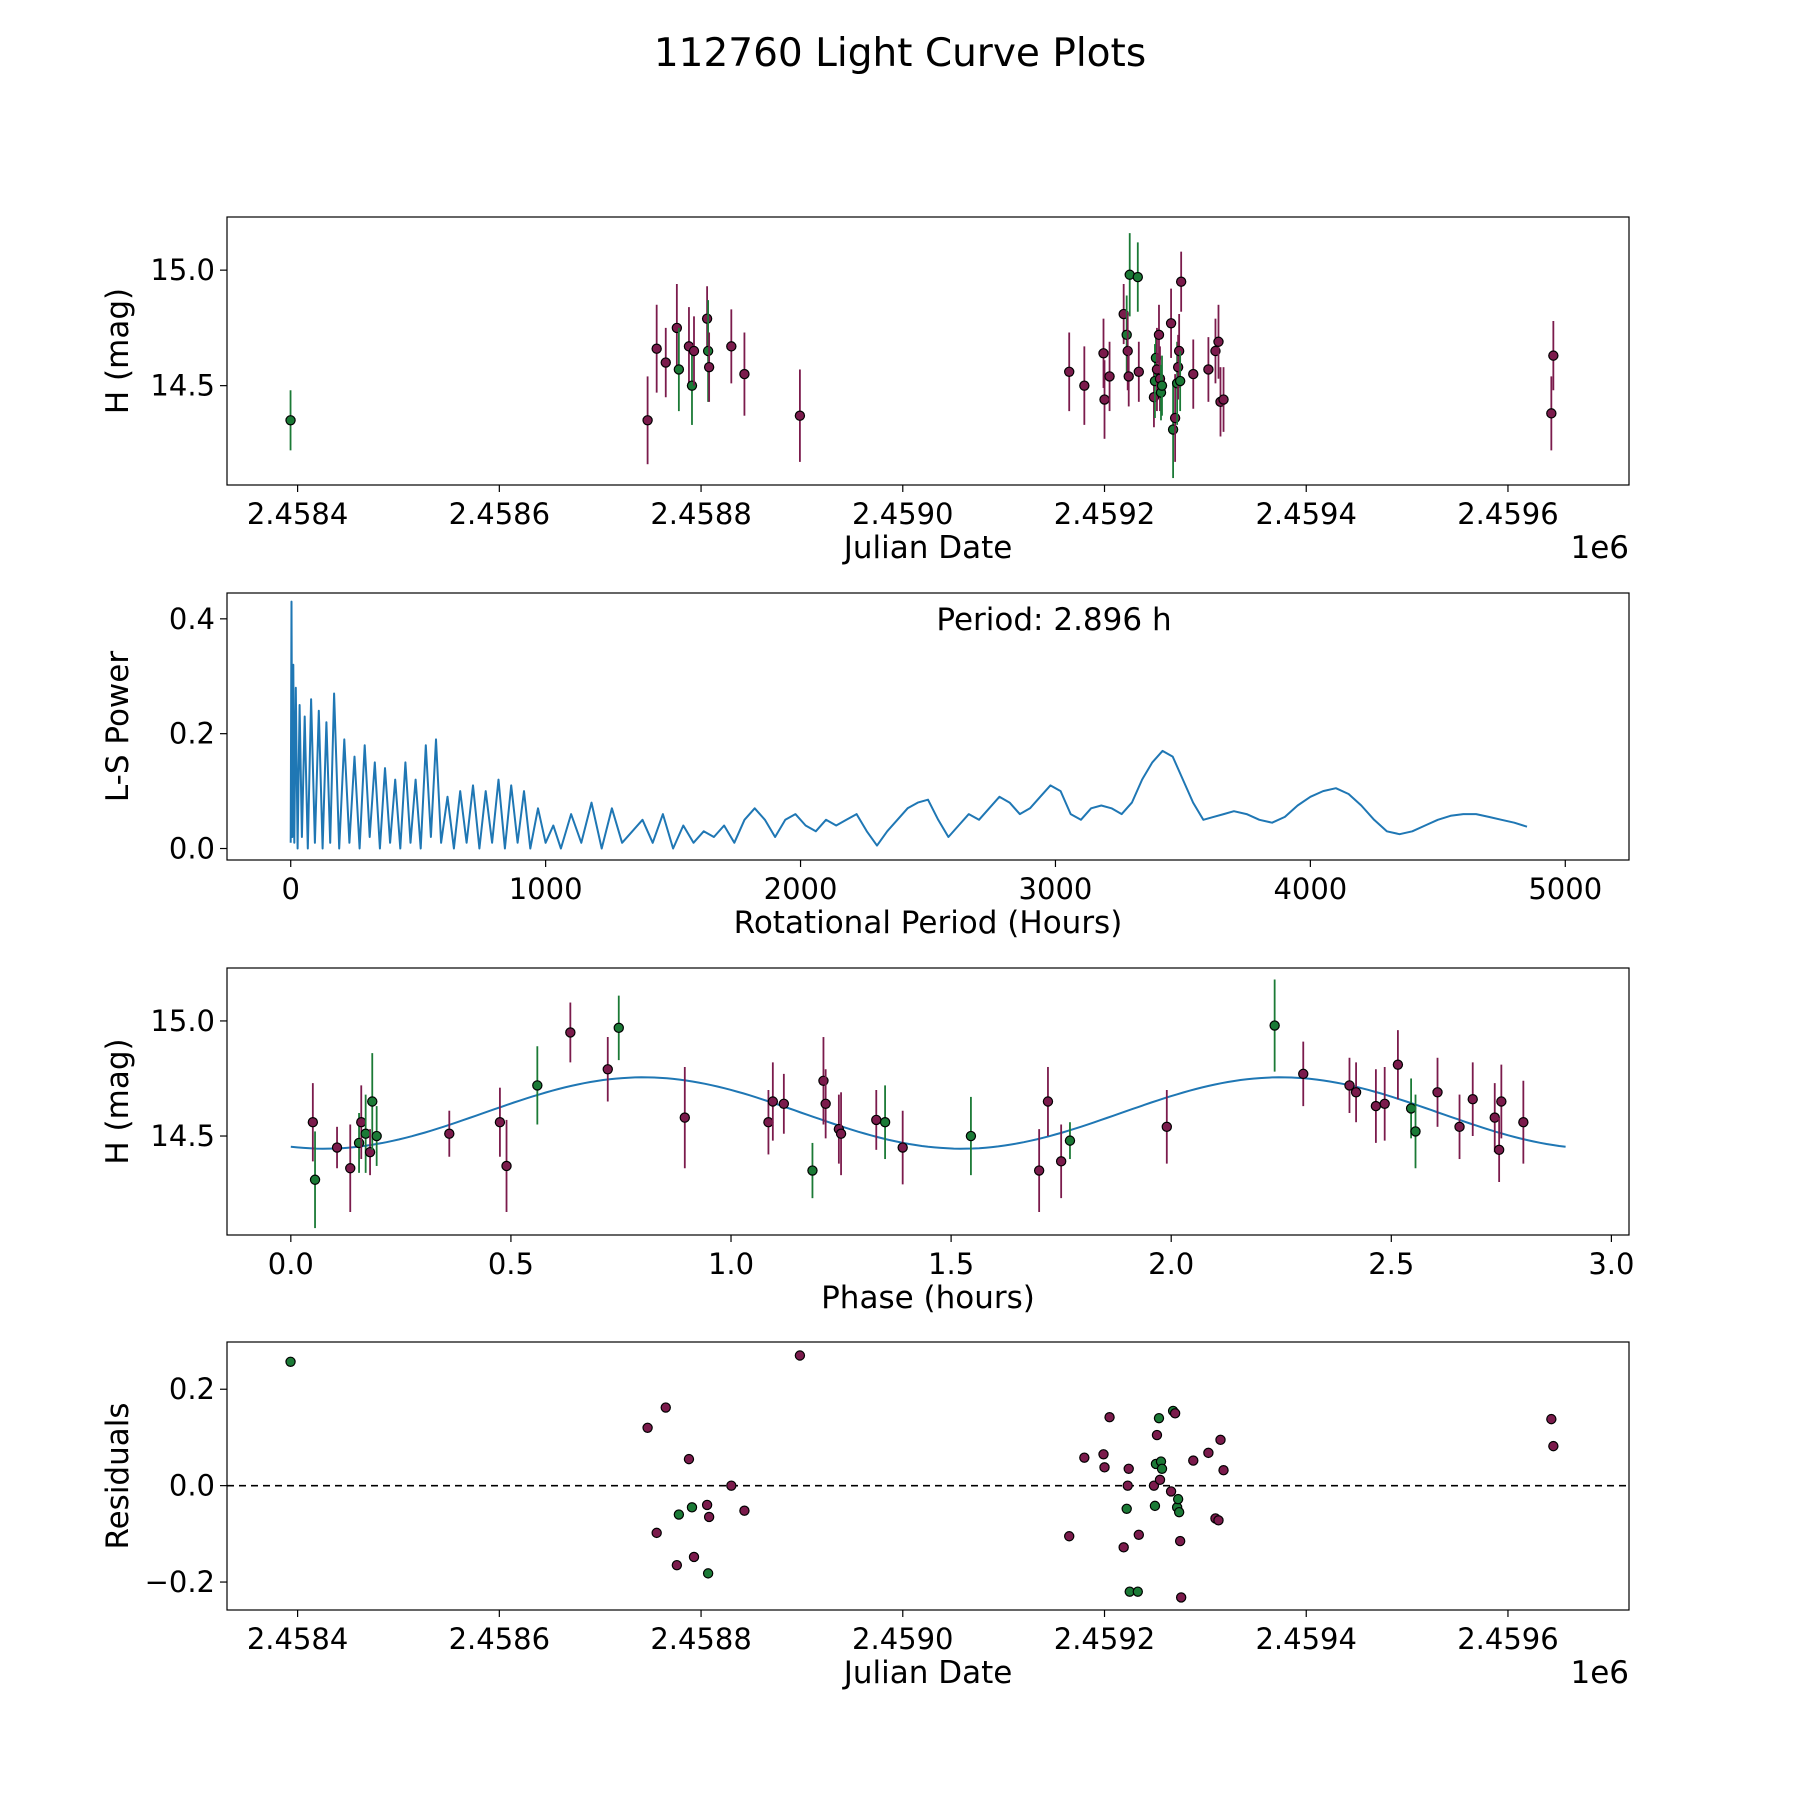 The height and width of the screenshot is (1800, 1800). What do you see at coordinates (118, 1475) in the screenshot?
I see `residuals-y-axis-label: Residuals` at bounding box center [118, 1475].